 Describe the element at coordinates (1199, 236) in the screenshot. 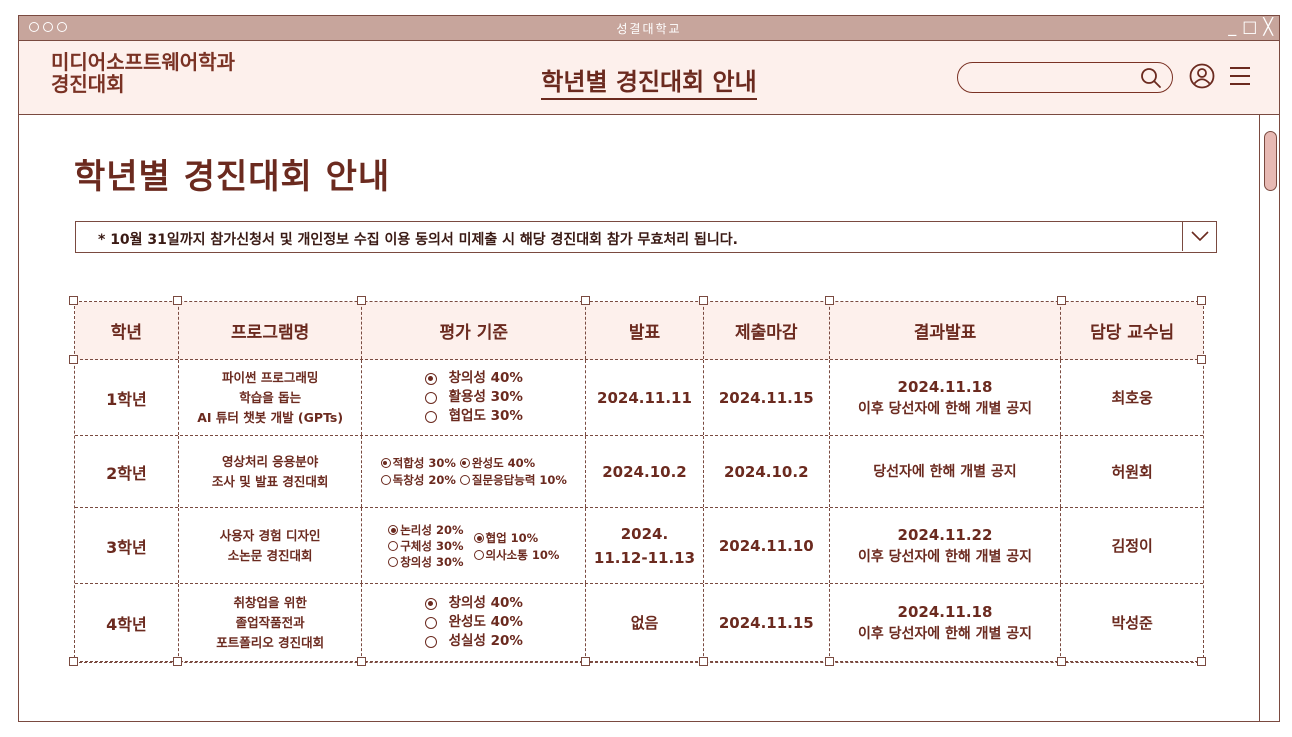

I see `notice-expand-button` at that location.